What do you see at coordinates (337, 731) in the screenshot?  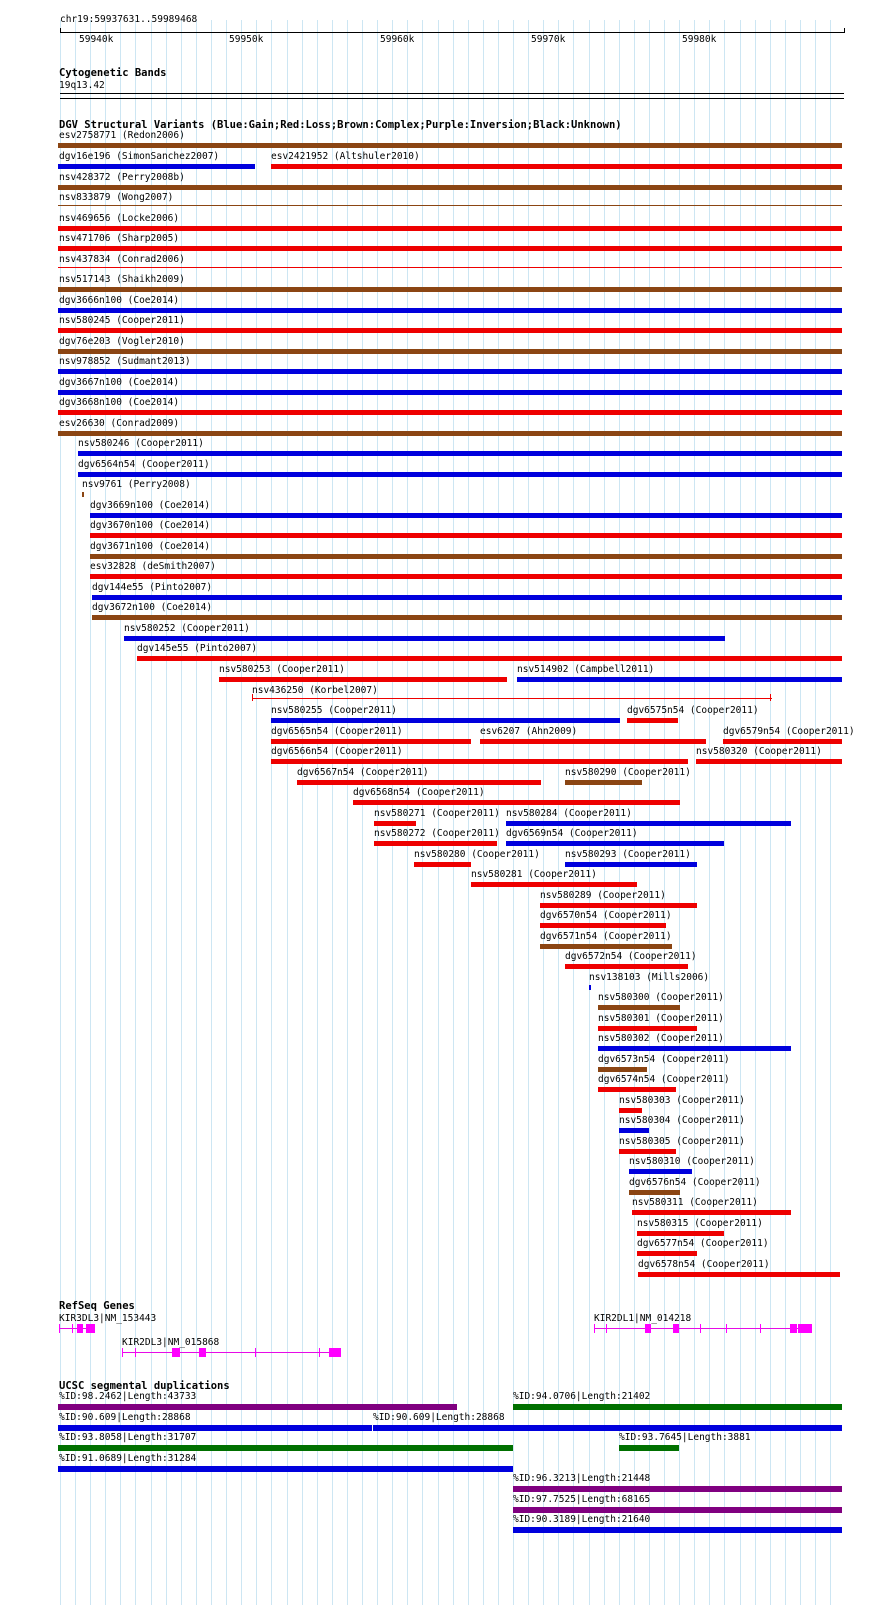 I see `variant-label: dgv6565n54 (Cooper2011)` at bounding box center [337, 731].